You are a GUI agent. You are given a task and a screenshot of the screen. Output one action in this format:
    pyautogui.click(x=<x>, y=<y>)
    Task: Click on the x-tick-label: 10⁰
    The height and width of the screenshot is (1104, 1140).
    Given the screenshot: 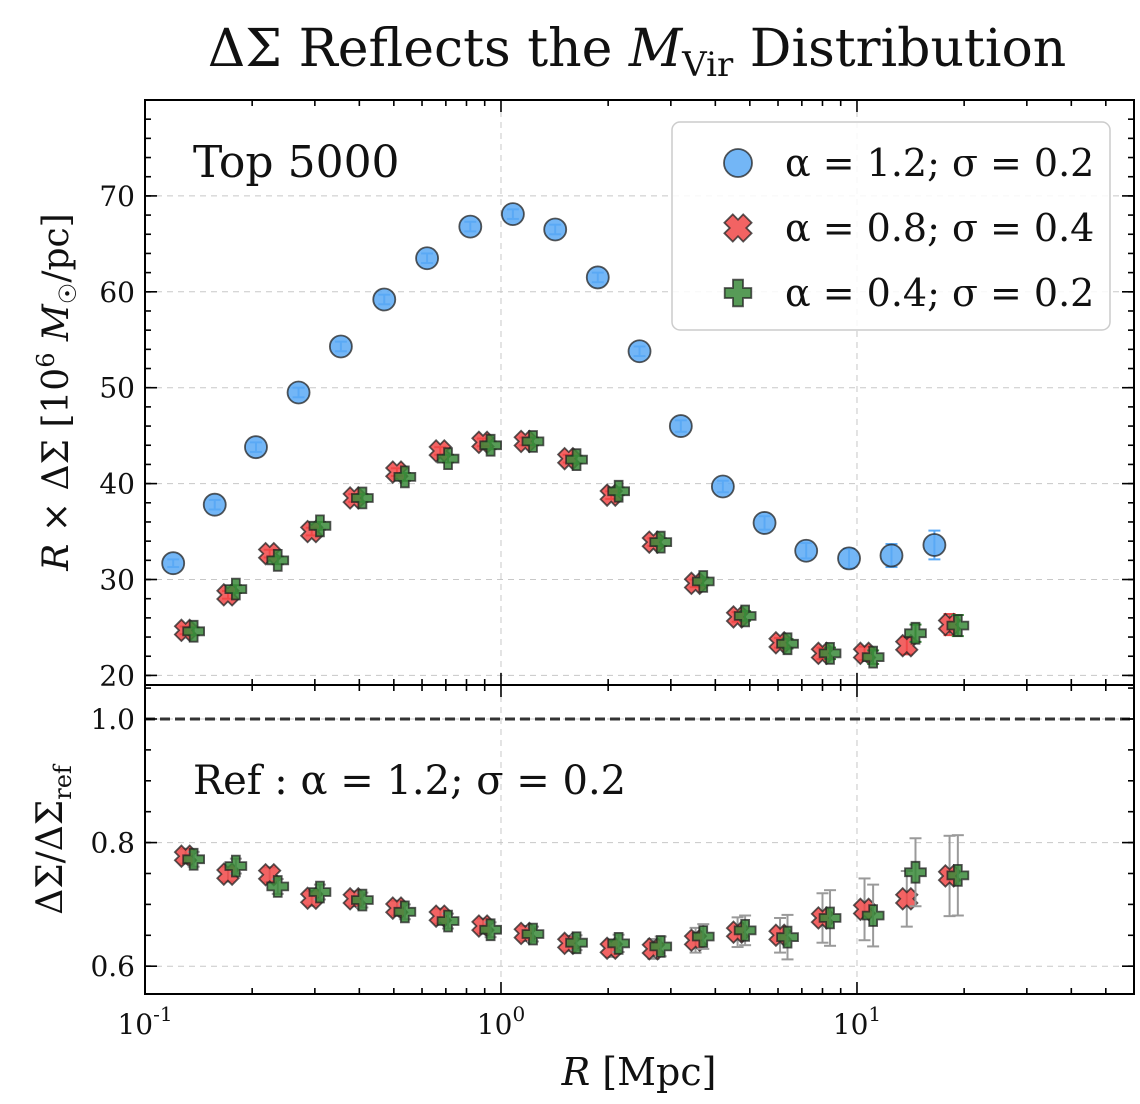 What is the action you would take?
    pyautogui.click(x=501, y=1021)
    